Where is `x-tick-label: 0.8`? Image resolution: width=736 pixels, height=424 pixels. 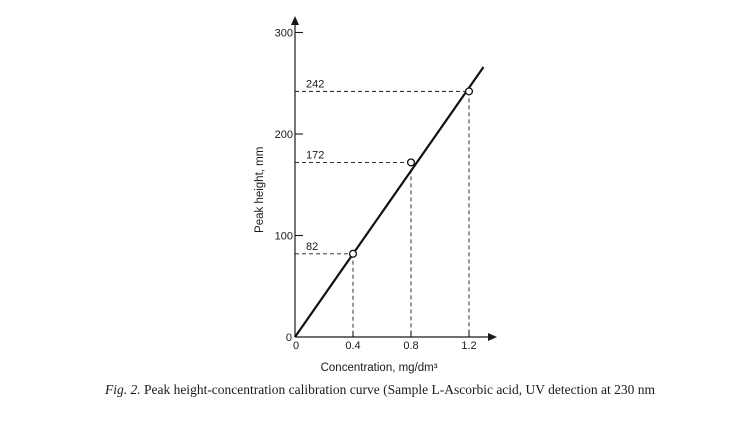 x-tick-label: 0.8 is located at coordinates (410, 346).